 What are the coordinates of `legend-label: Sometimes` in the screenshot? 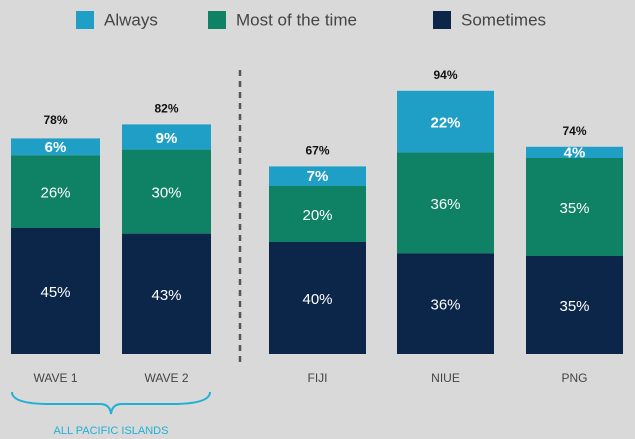 It's located at (503, 19).